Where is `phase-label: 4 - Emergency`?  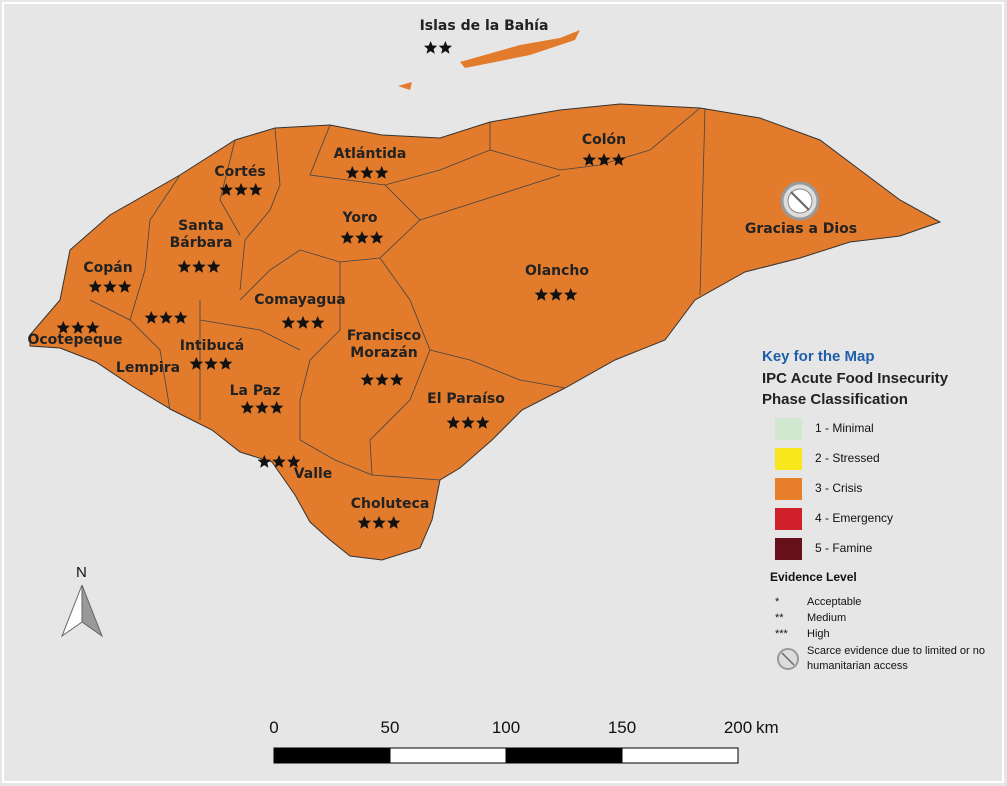 phase-label: 4 - Emergency is located at coordinates (854, 518).